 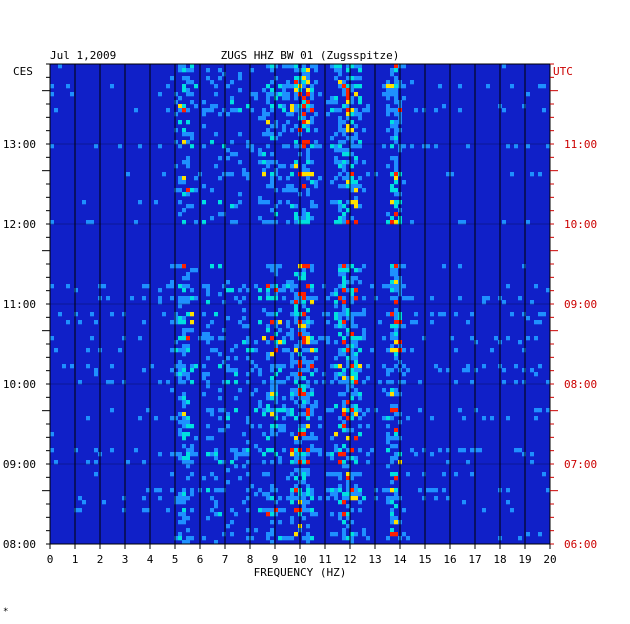 I want to click on right-time-label: 10:00, so click(x=580, y=224).